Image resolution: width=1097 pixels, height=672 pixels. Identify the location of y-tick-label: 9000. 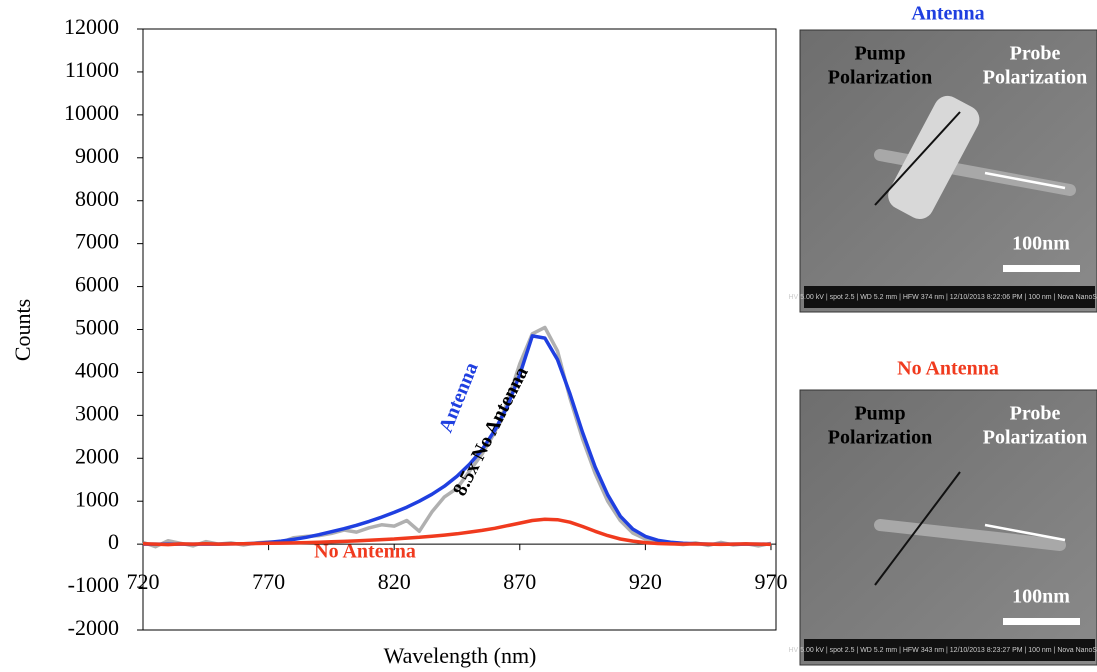
(97, 155).